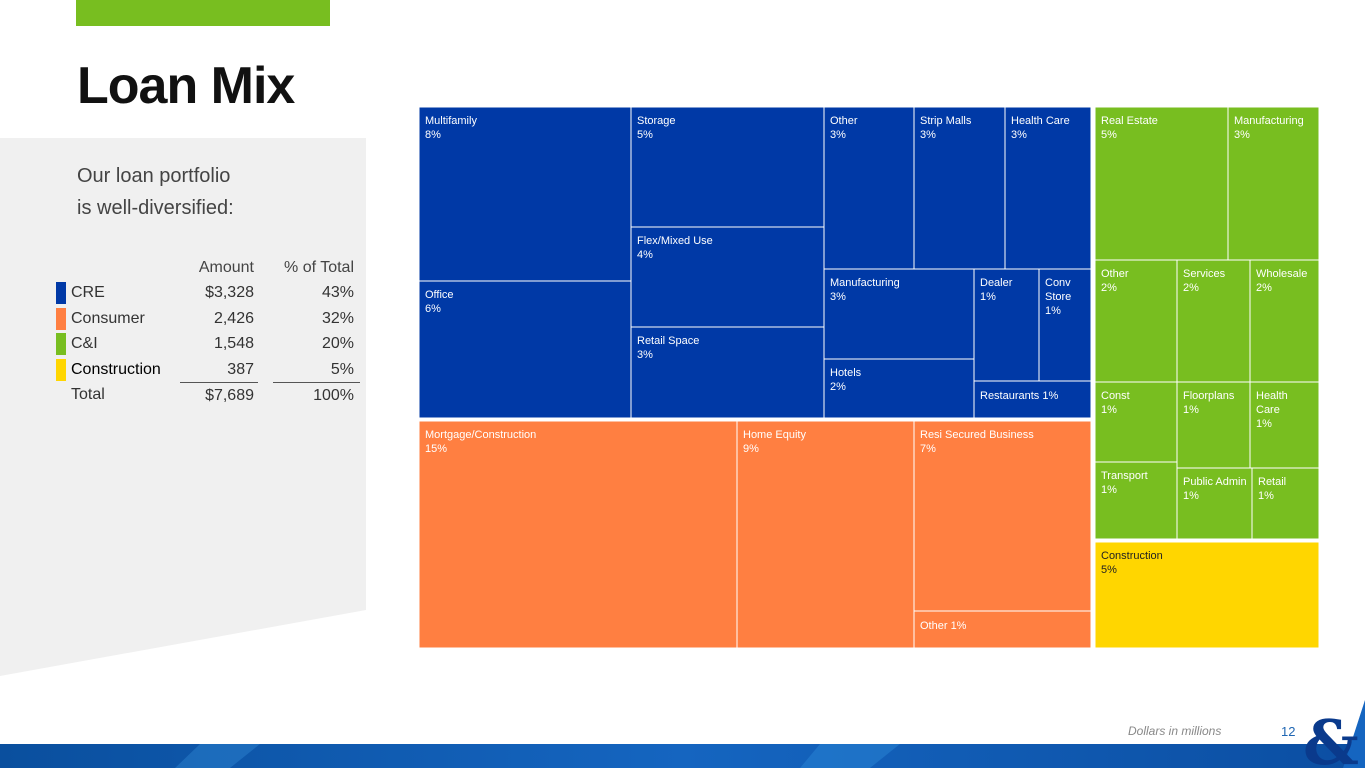  I want to click on accent-bar, so click(203, 13).